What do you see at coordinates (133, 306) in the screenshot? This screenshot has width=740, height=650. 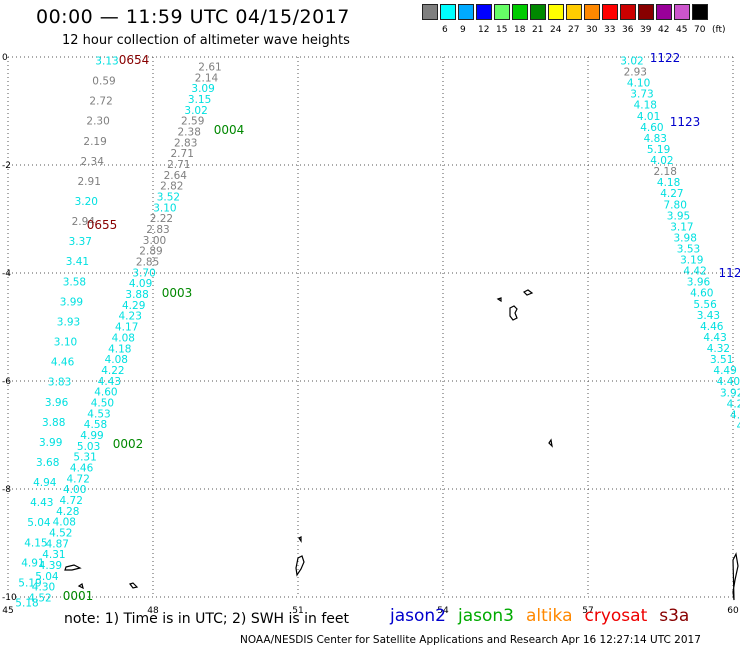 I see `swh-value: 4.29` at bounding box center [133, 306].